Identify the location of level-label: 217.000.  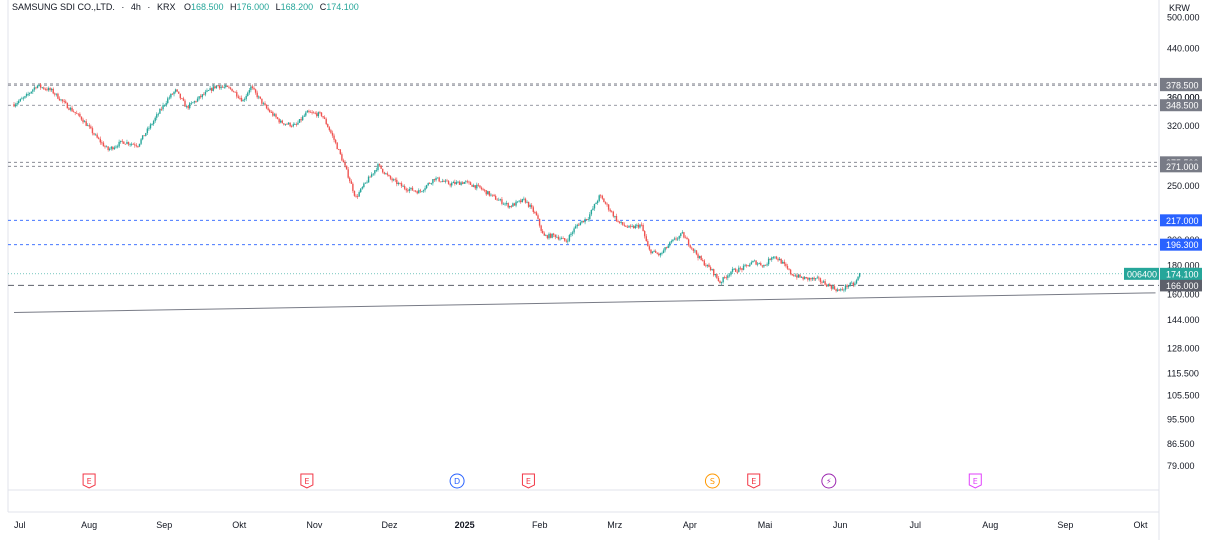
(1181, 220).